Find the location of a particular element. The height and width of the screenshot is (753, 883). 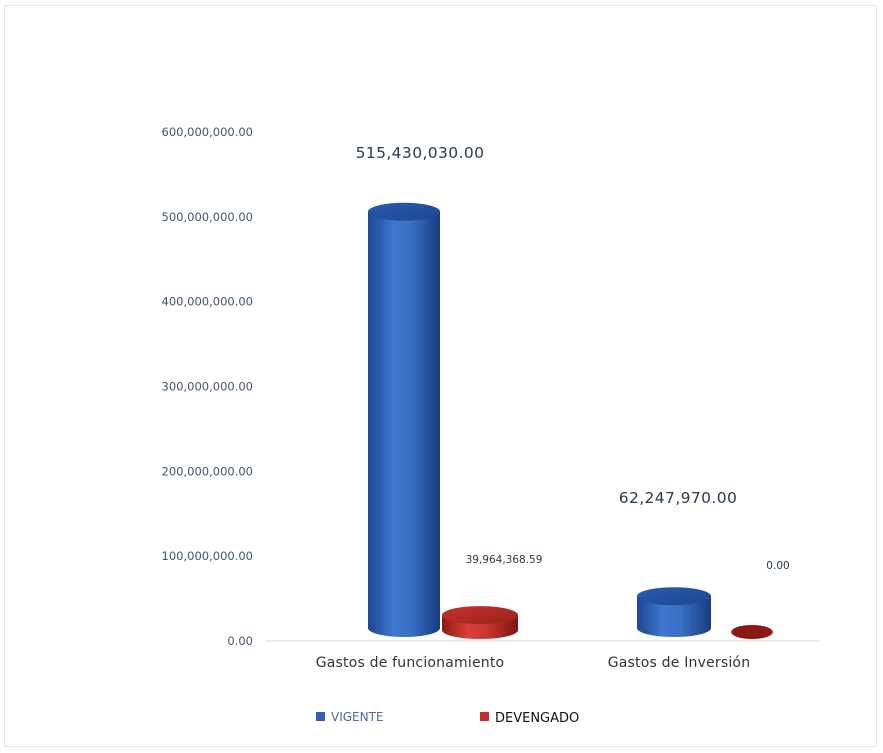

legend-label-devengado: DEVENGADO is located at coordinates (537, 718).